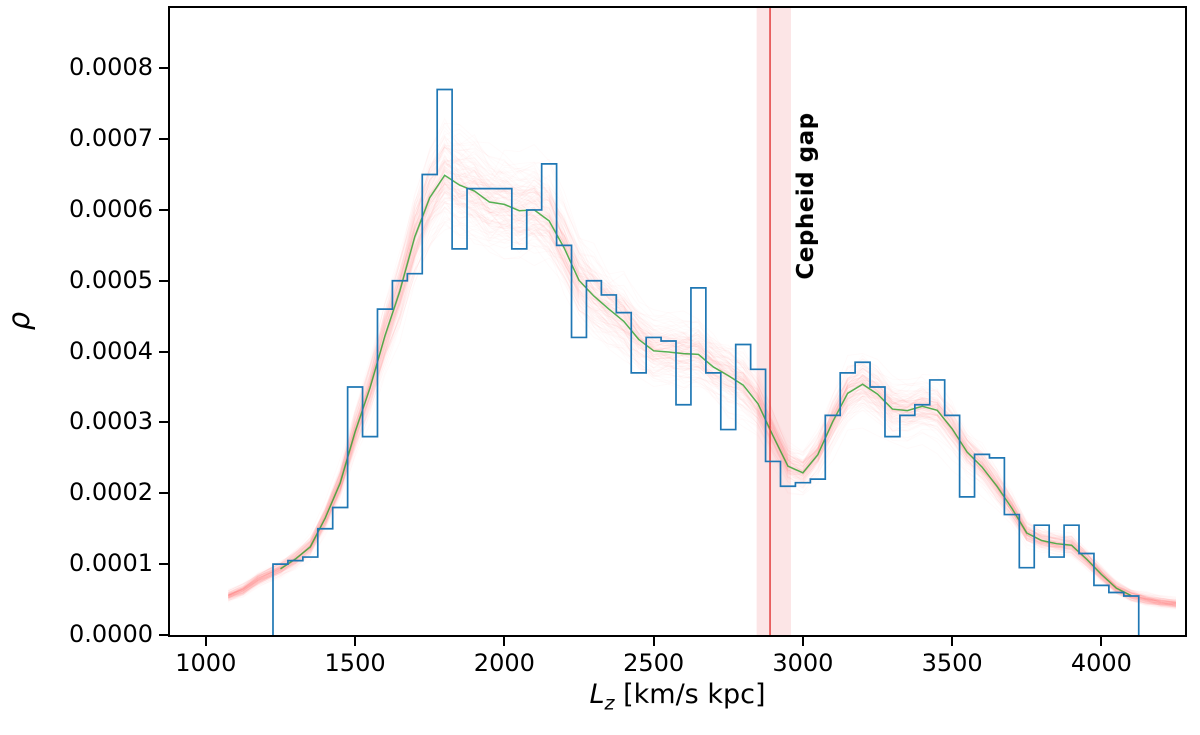 The width and height of the screenshot is (1200, 735). I want to click on y-tick-label: 0.0000, so click(111, 634).